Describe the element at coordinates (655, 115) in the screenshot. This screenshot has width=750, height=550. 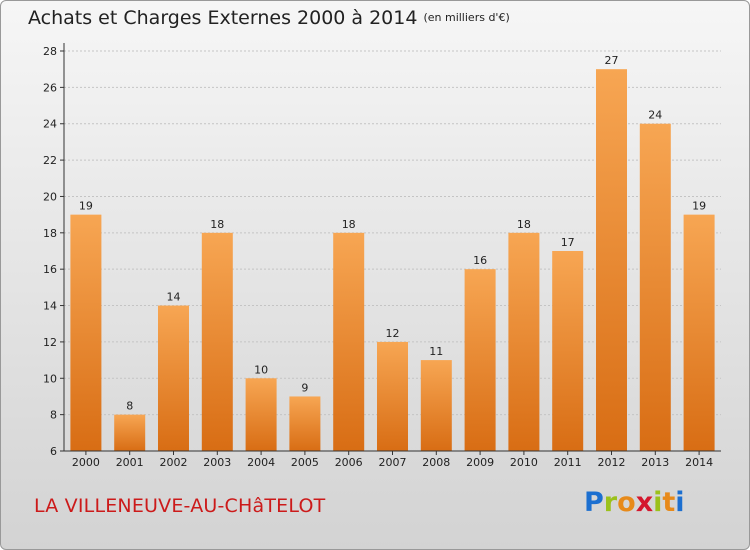
I see `data-label: 24` at that location.